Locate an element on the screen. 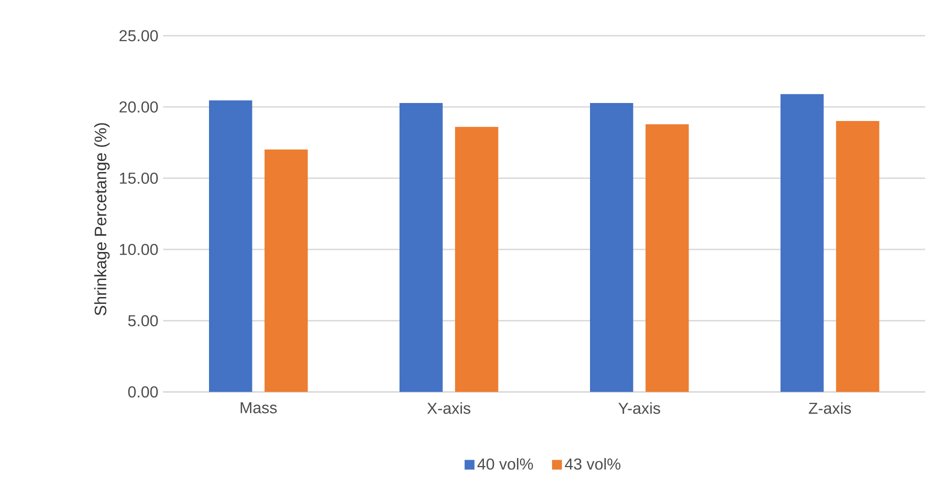 Image resolution: width=944 pixels, height=504 pixels. x-tick-label: Mass is located at coordinates (258, 408).